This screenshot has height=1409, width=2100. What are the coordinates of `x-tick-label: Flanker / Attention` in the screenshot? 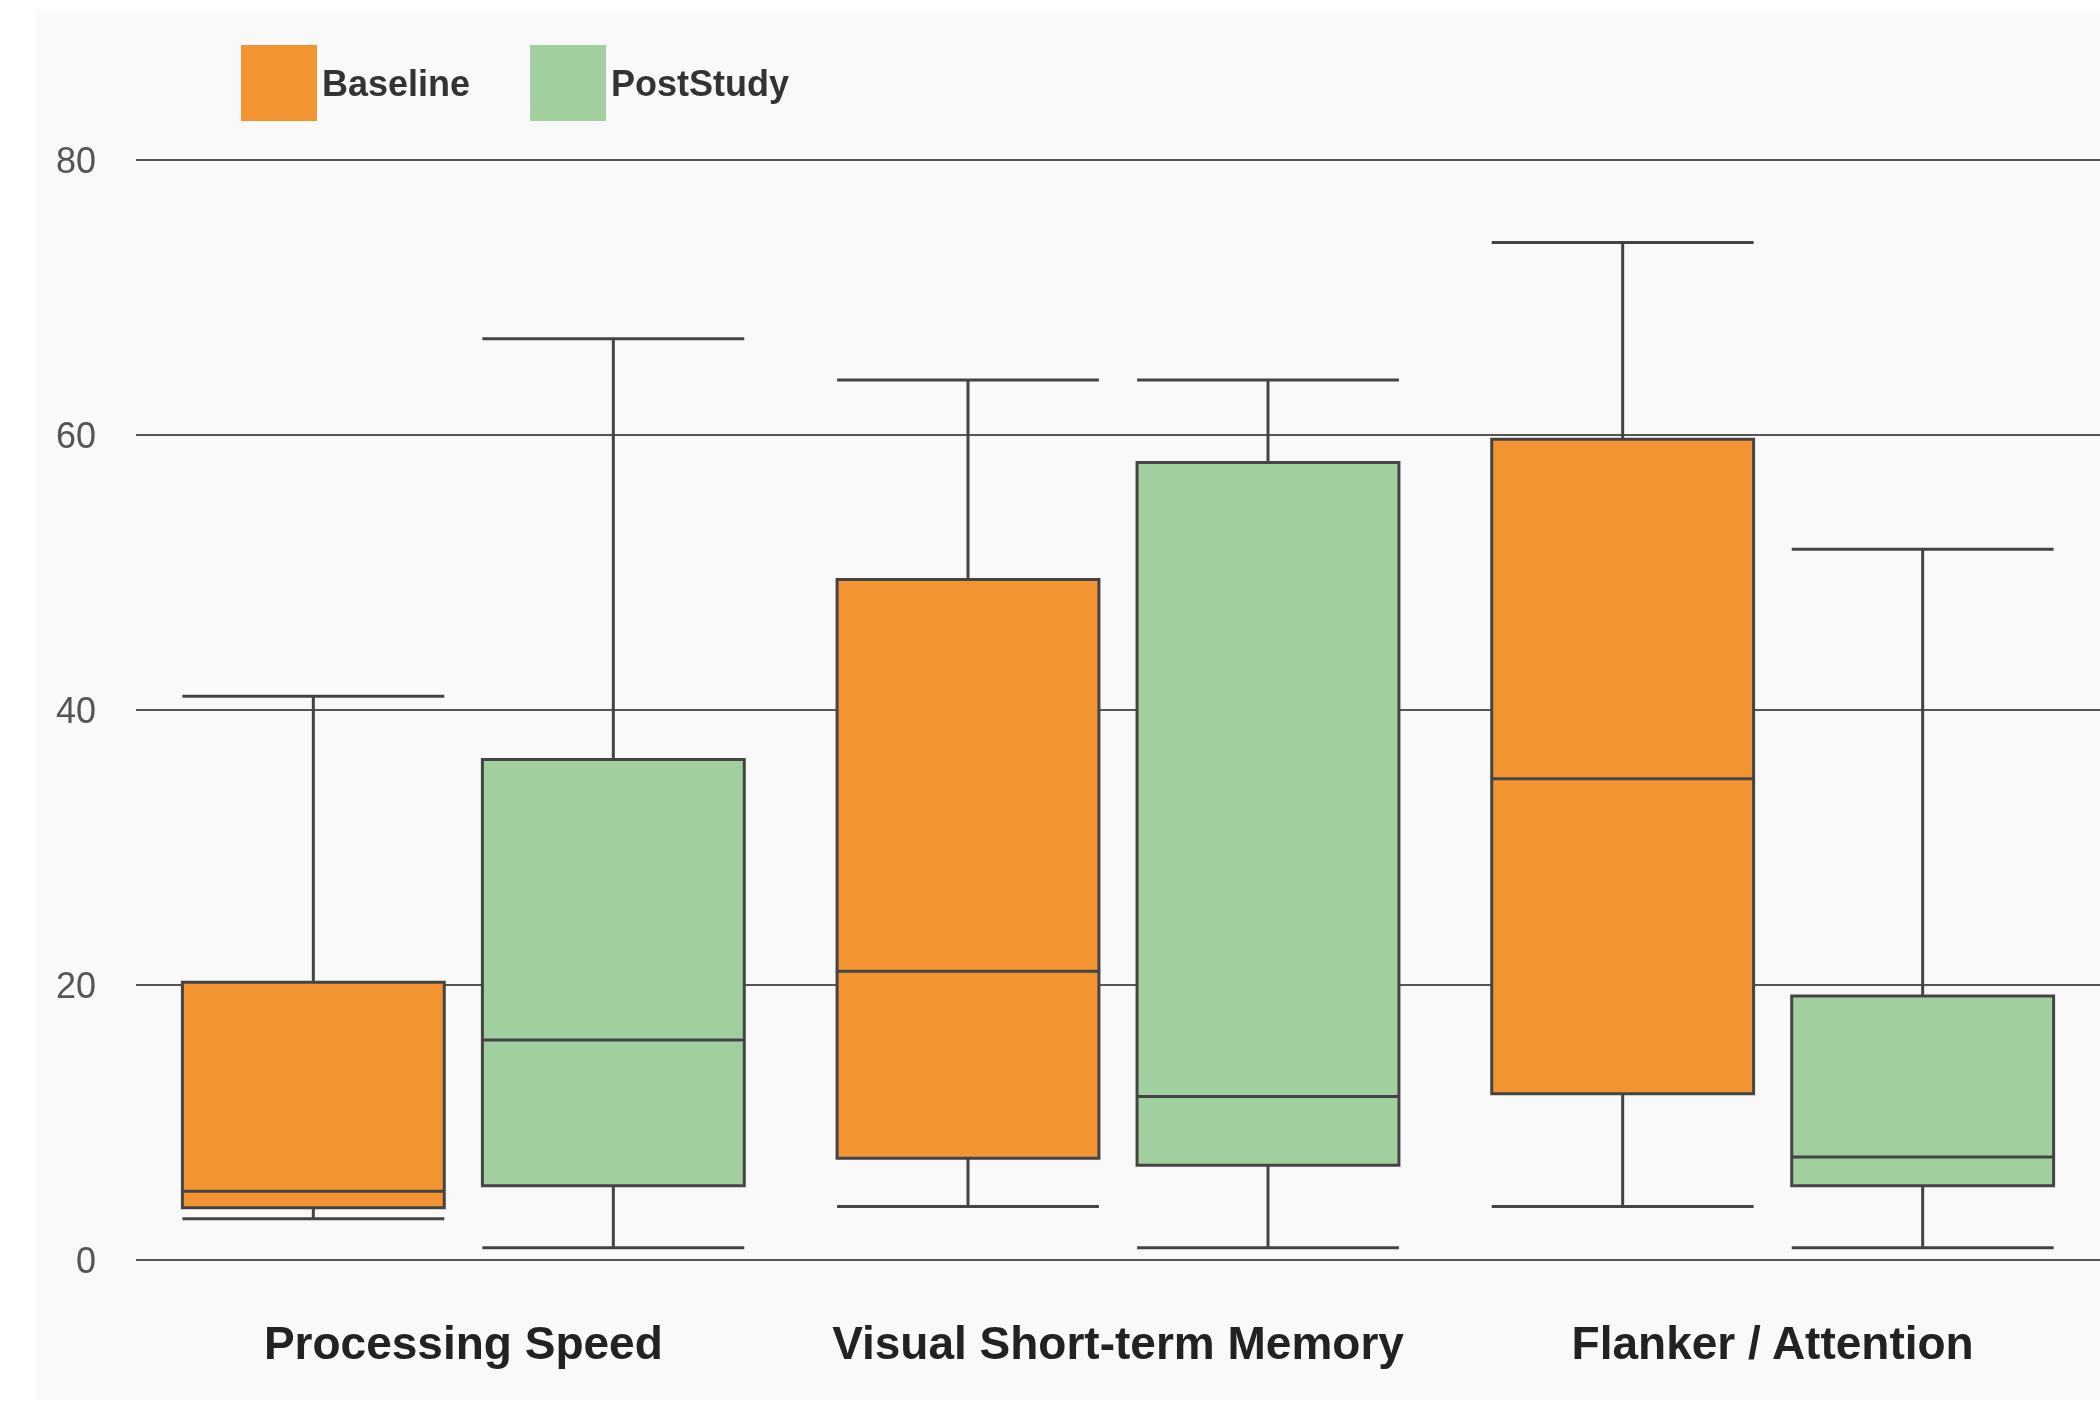 It's located at (1772, 1343).